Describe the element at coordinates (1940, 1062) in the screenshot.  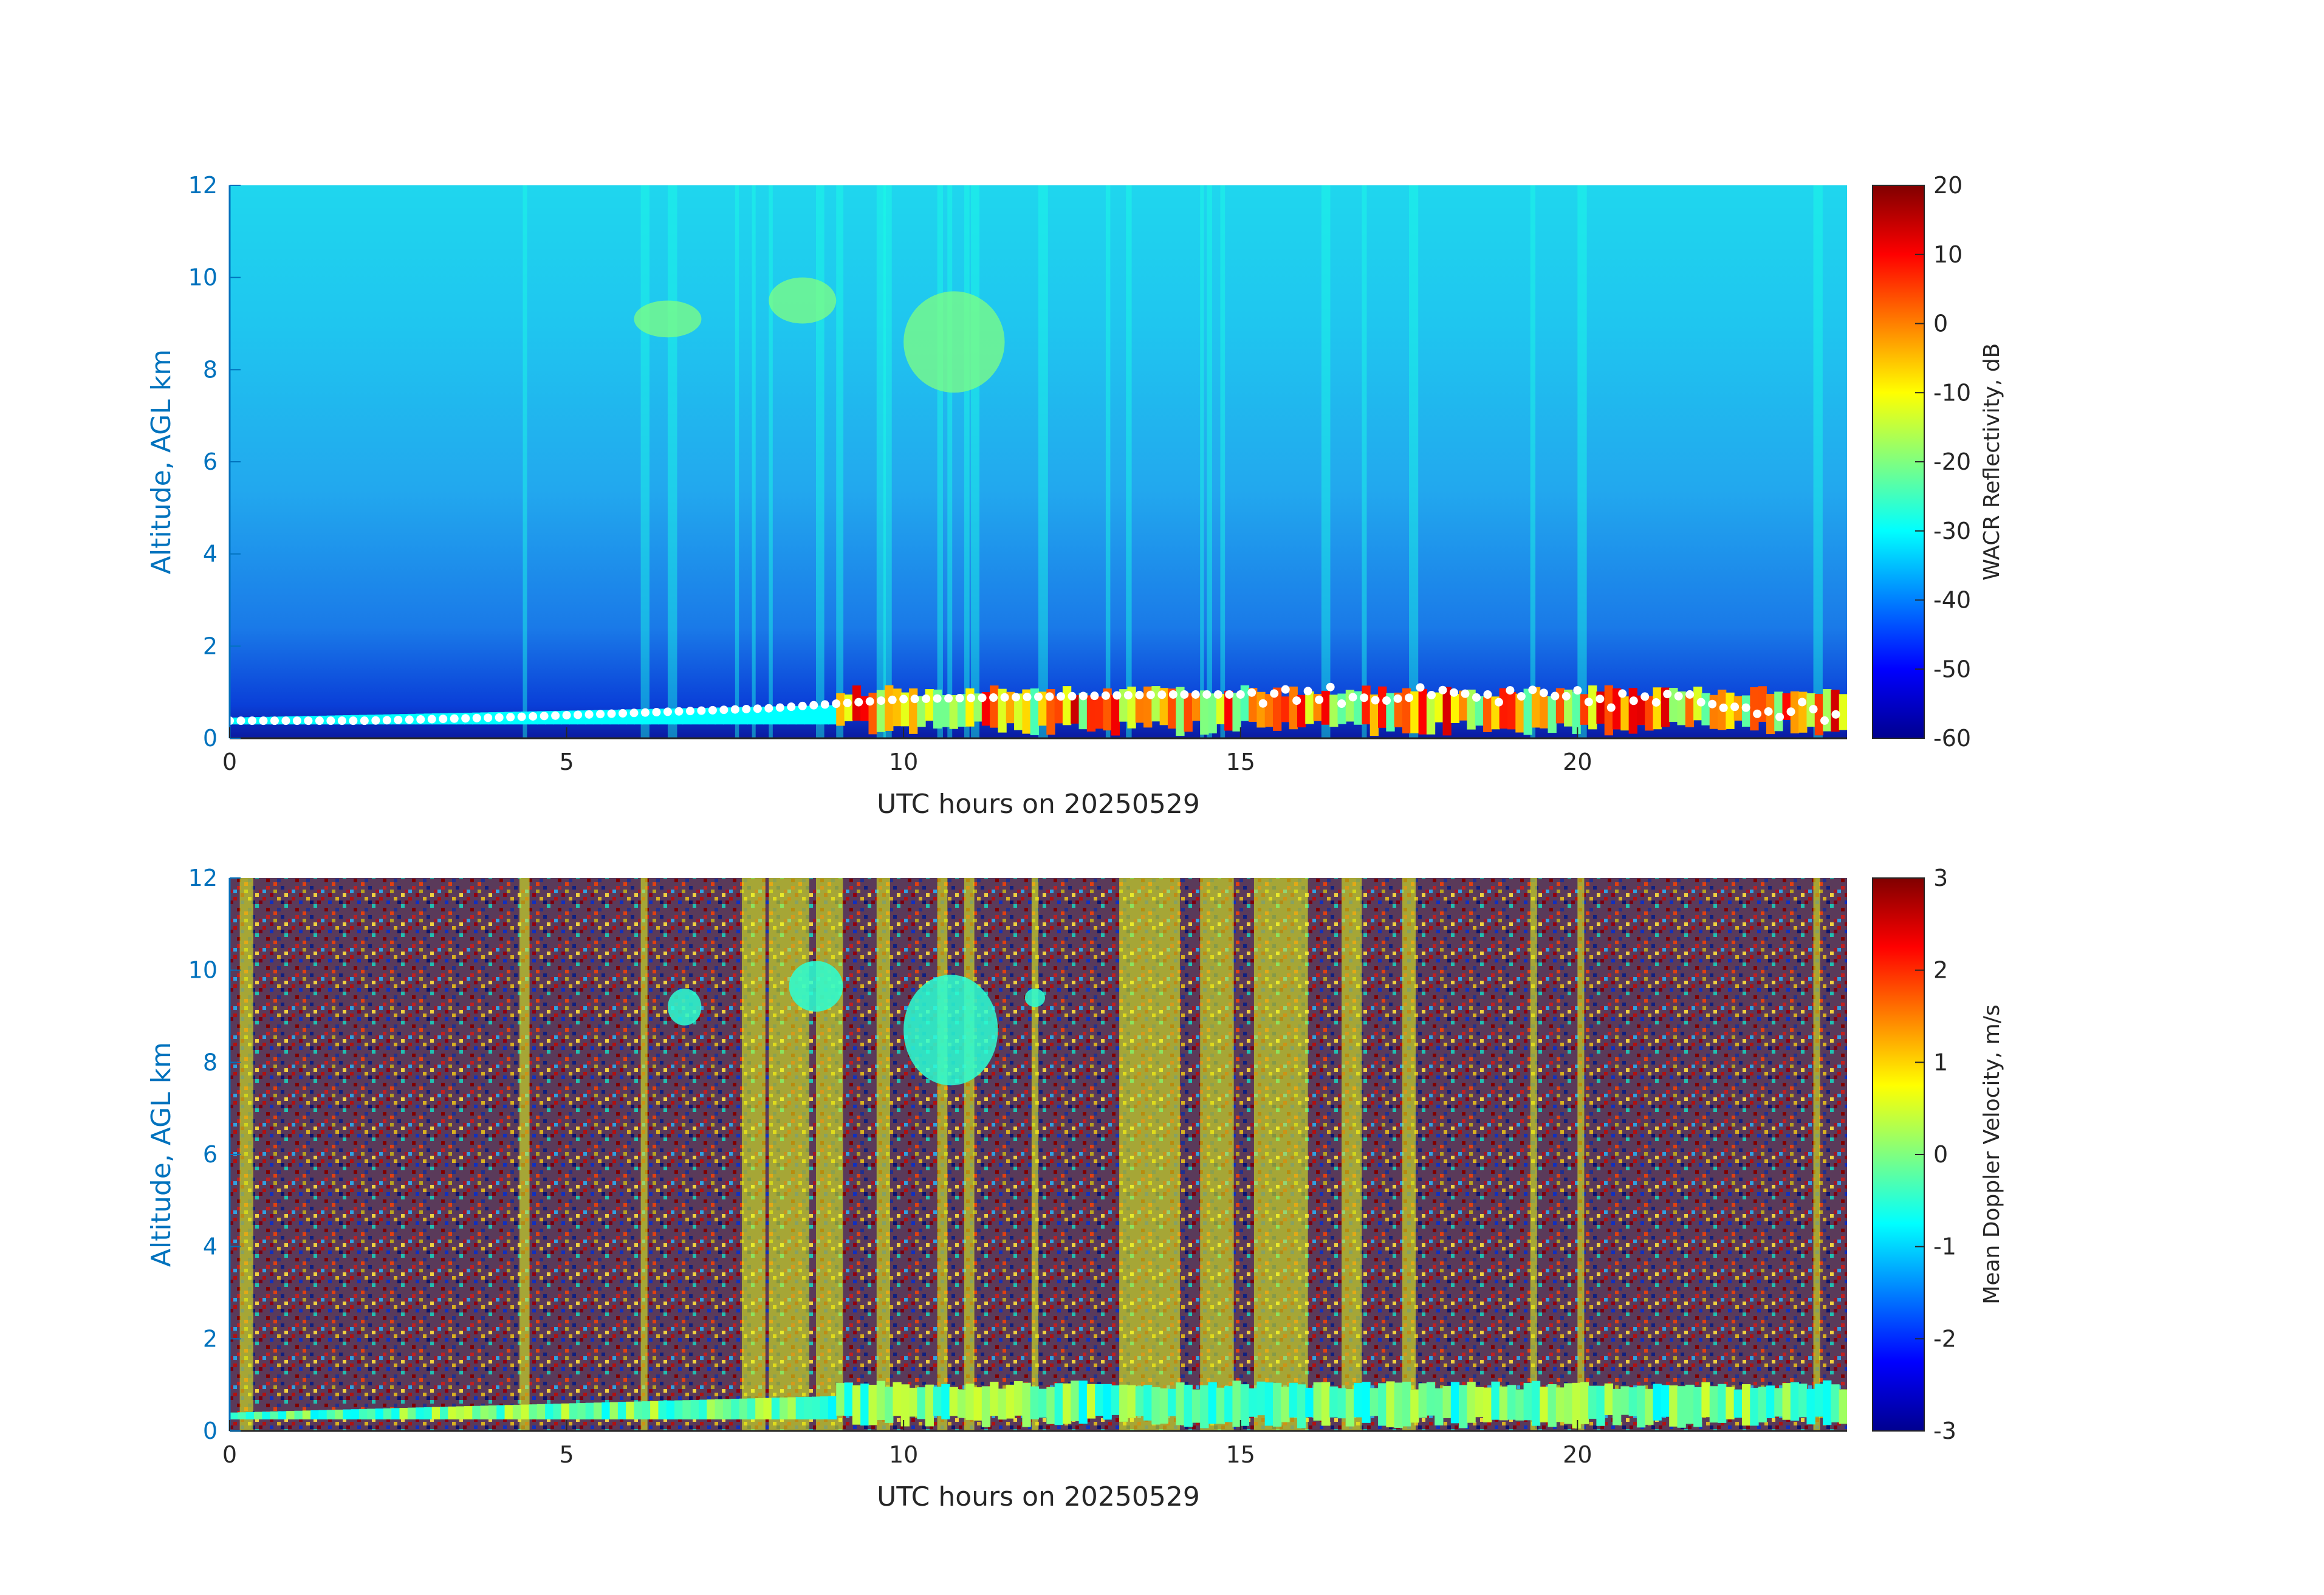
I see `colorbar-tick-label: 1` at that location.